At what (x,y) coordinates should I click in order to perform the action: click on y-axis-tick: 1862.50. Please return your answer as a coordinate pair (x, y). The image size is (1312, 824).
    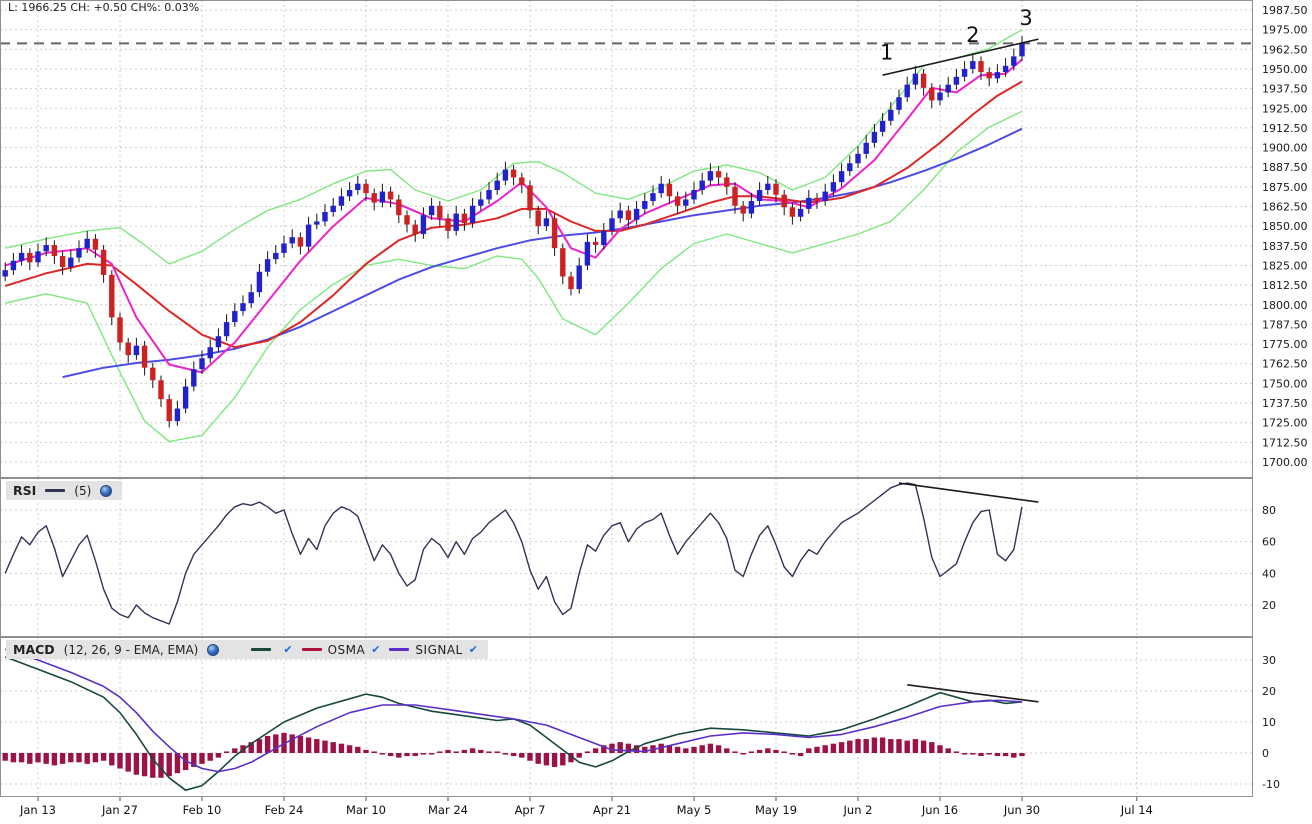
    Looking at the image, I should click on (1285, 207).